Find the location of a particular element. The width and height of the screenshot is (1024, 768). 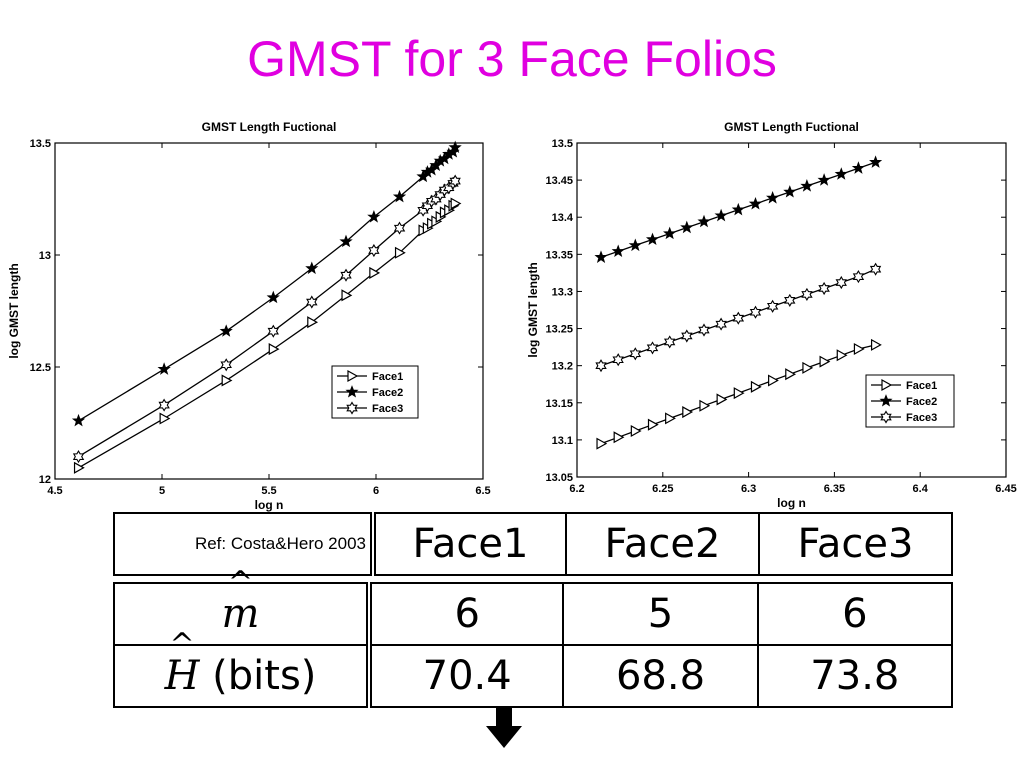

entropy-table: Ref: Costa&Hero 2003 Face1 Face2 Face3 is located at coordinates (533, 544).